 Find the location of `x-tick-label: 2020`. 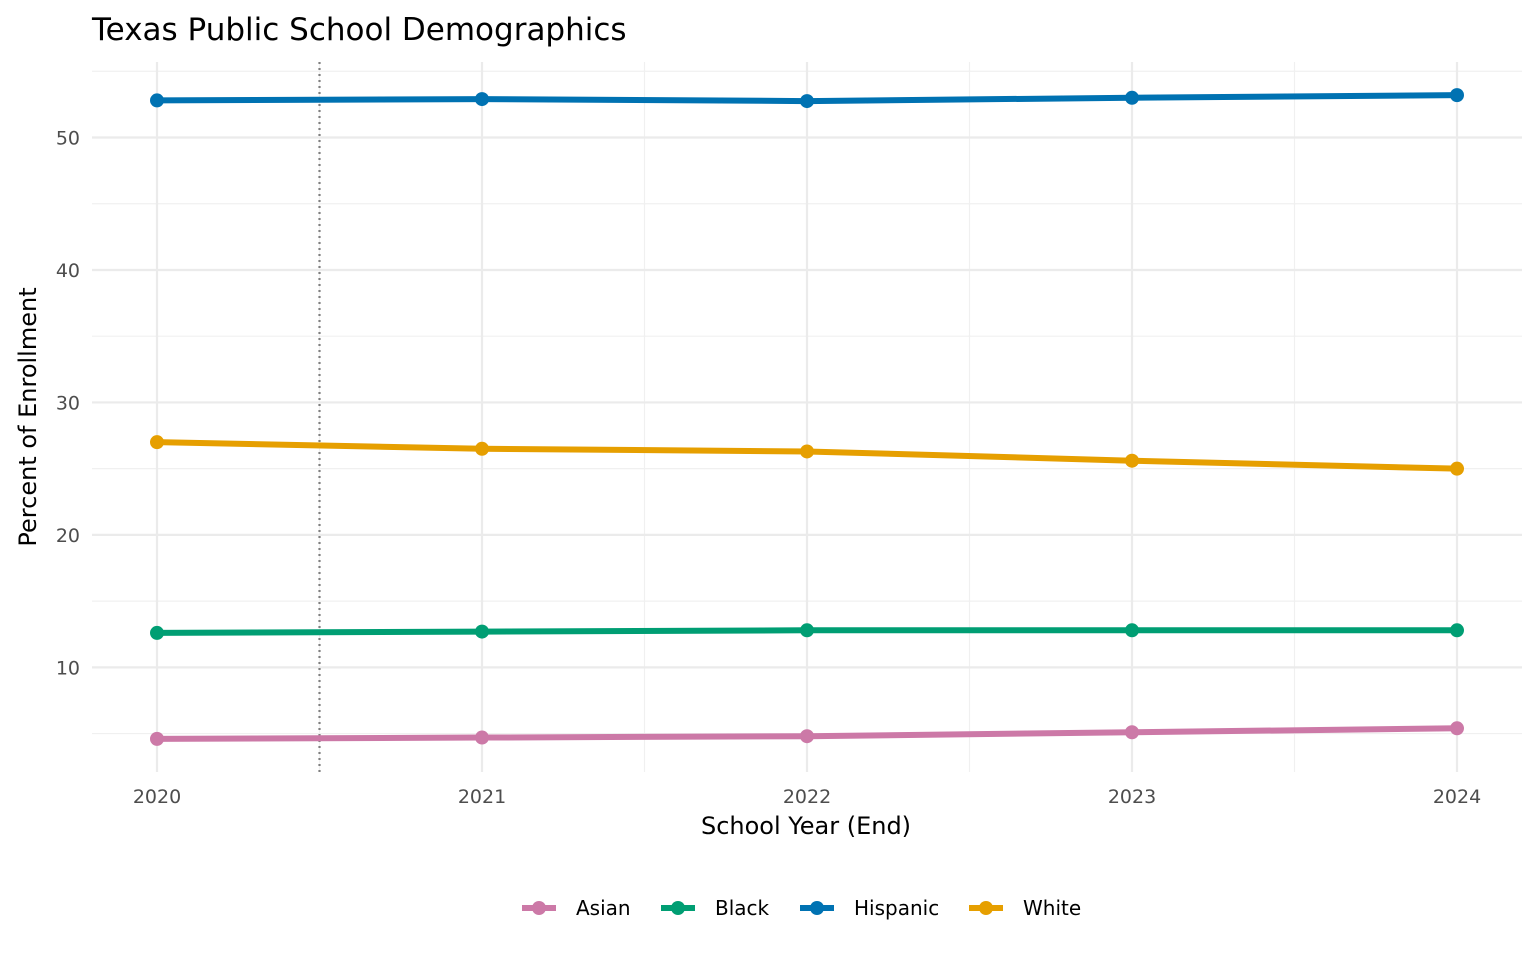

x-tick-label: 2020 is located at coordinates (157, 797).